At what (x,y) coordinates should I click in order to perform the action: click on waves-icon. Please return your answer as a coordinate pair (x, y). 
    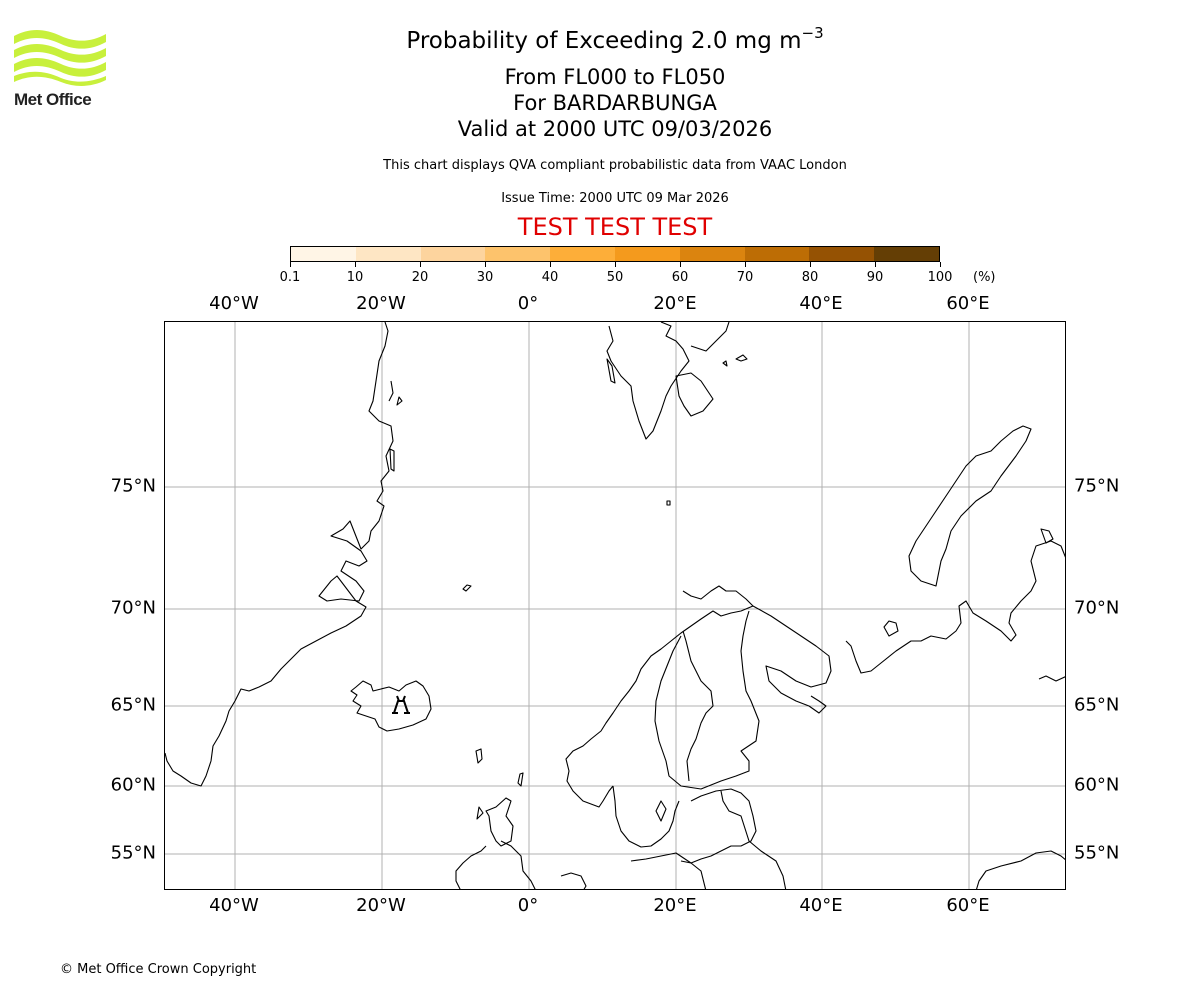
    Looking at the image, I should click on (60, 58).